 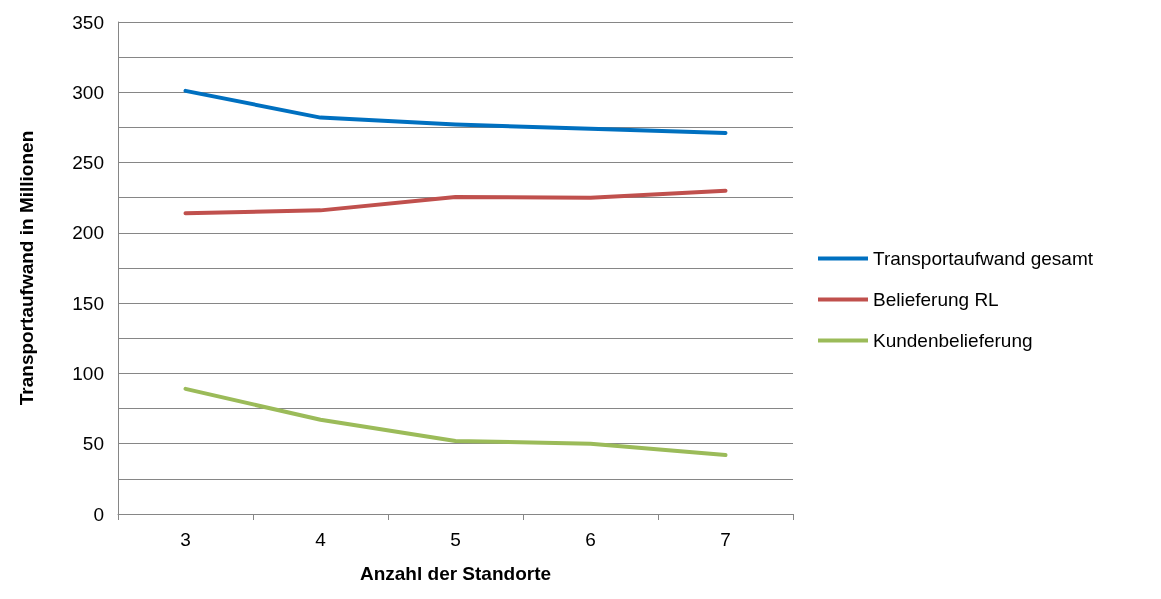 I want to click on legend-label: Transportaufwand gesamt, so click(x=983, y=258).